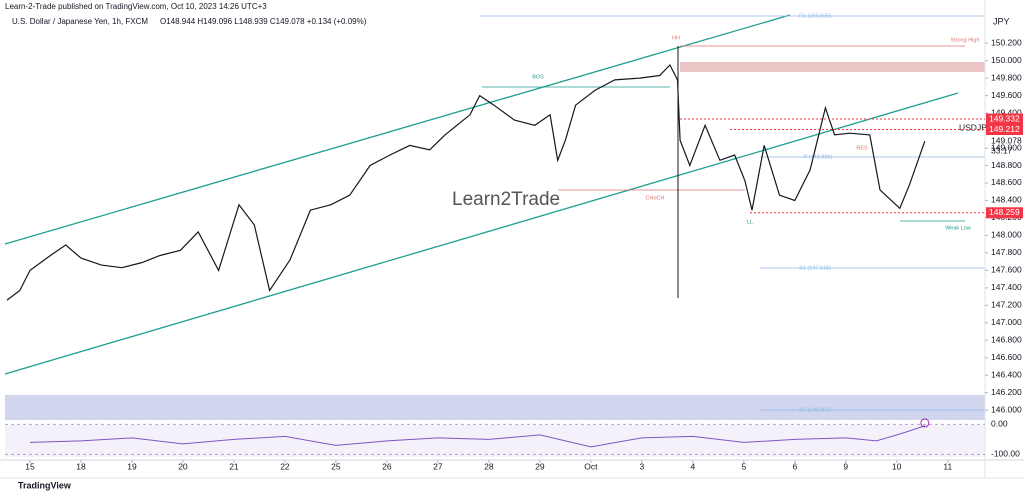  I want to click on annotation: S1 (147.618), so click(815, 268).